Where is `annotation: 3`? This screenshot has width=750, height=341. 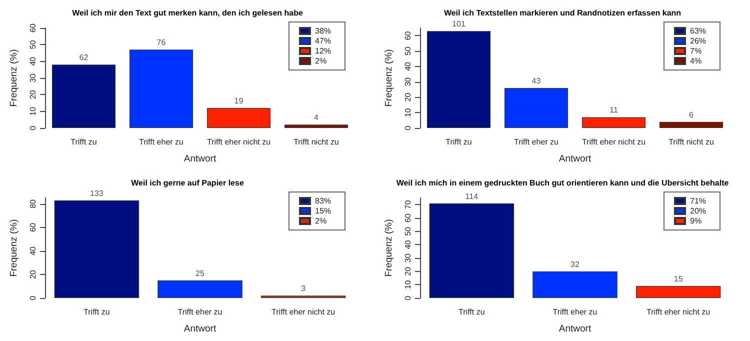 annotation: 3 is located at coordinates (303, 289).